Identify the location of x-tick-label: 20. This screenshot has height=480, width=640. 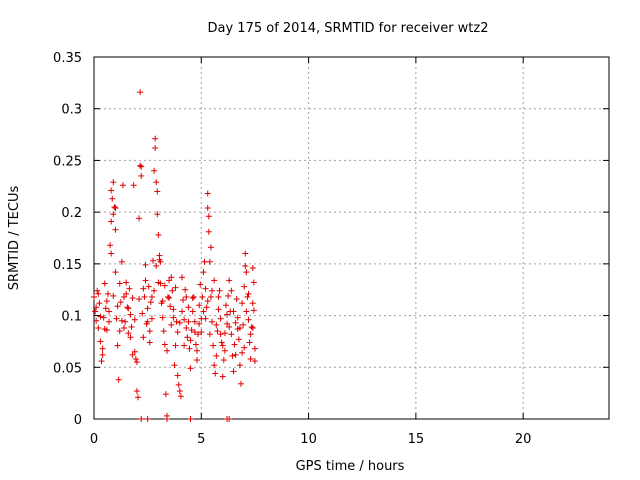
(523, 439).